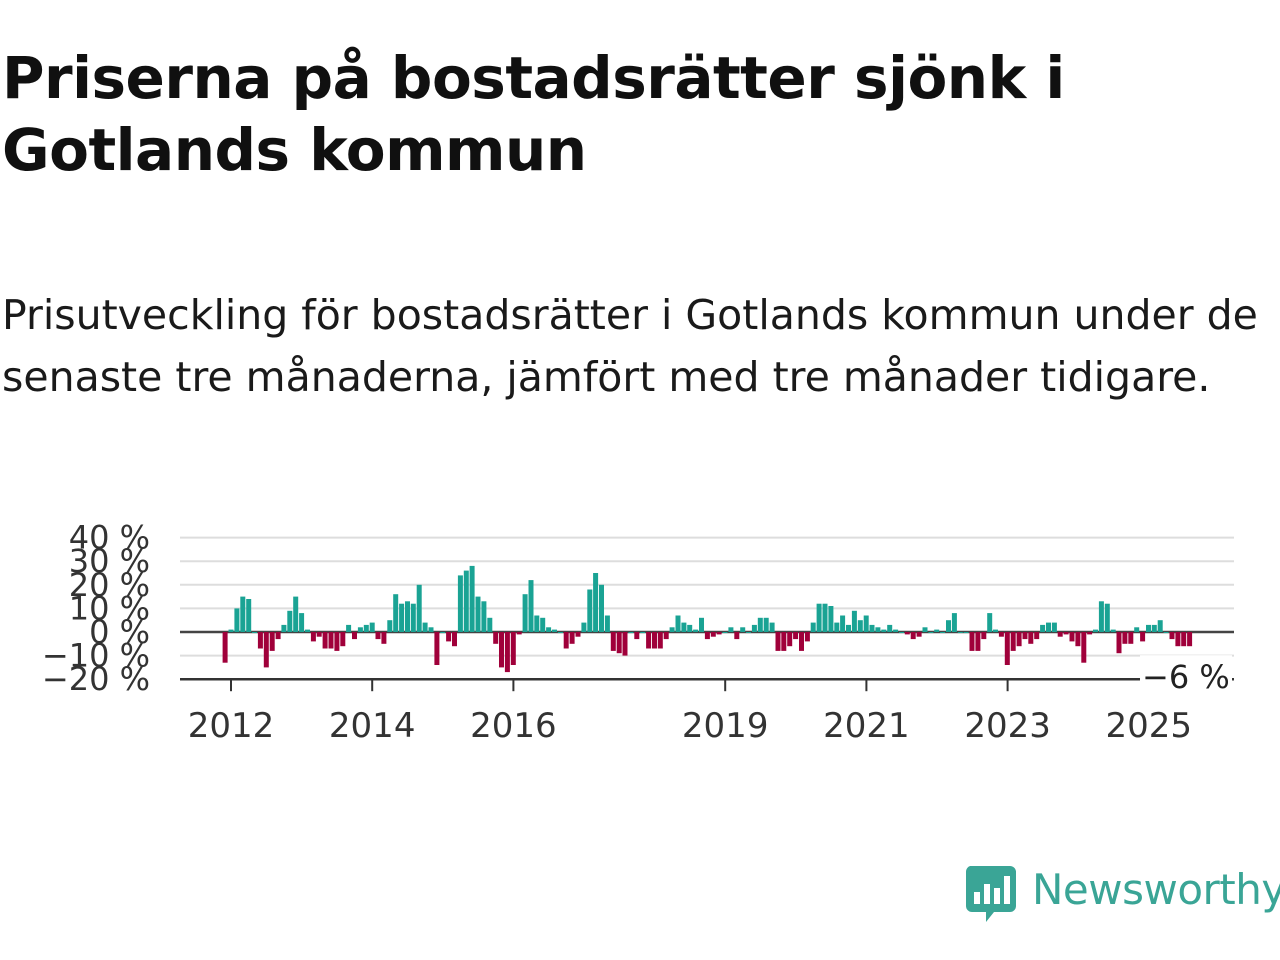 This screenshot has height=960, width=1280. What do you see at coordinates (990, 894) in the screenshot?
I see `newsworthy-logo-icon` at bounding box center [990, 894].